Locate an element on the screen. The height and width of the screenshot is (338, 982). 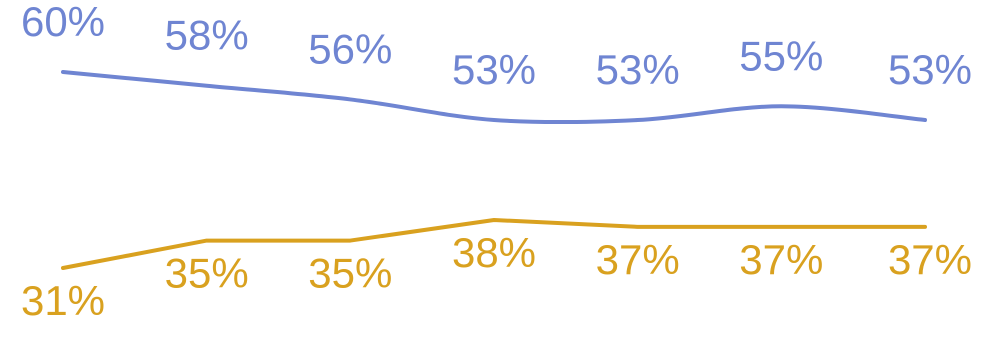
data-label-s2-4: 38% is located at coordinates (494, 252).